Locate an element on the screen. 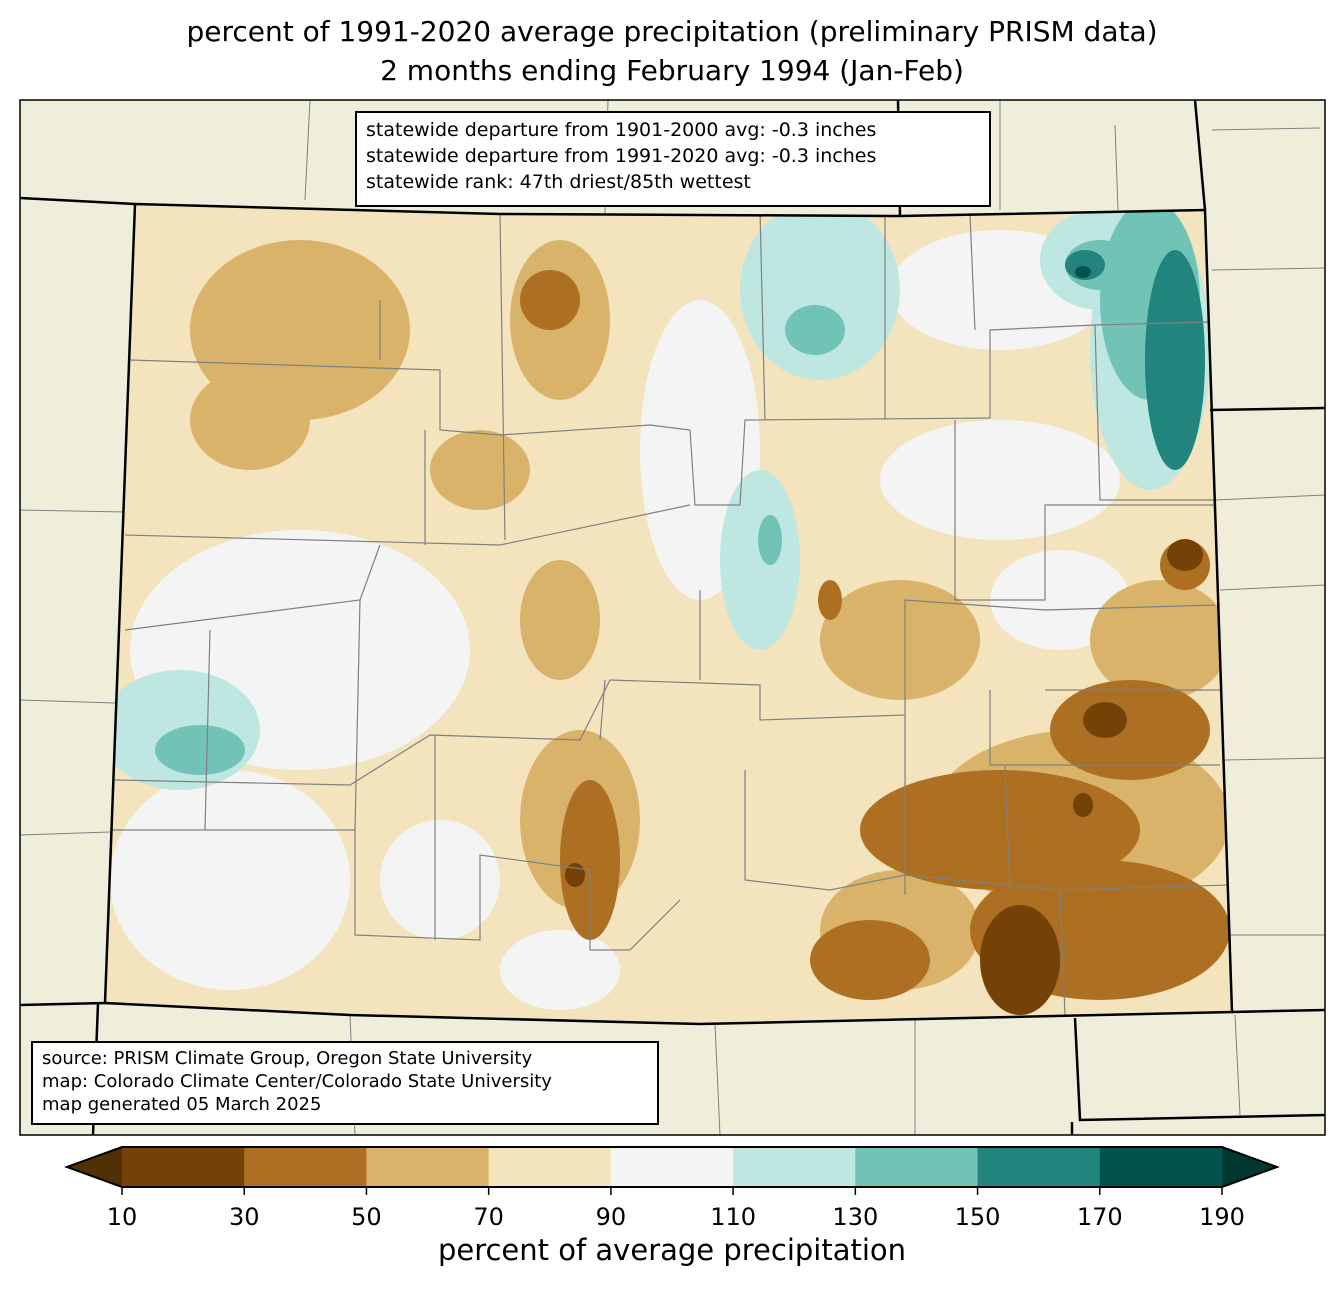 This screenshot has height=1299, width=1344. colorbar-tick-label: 10 is located at coordinates (122, 1217).